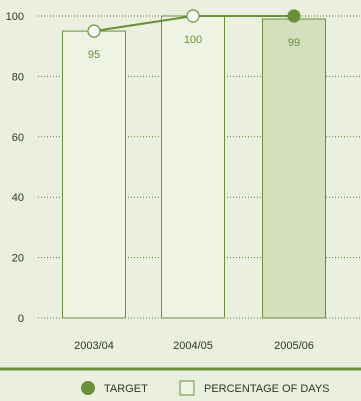  Describe the element at coordinates (267, 389) in the screenshot. I see `legend-bars-label: PERCENTAGE OF DAYS` at that location.